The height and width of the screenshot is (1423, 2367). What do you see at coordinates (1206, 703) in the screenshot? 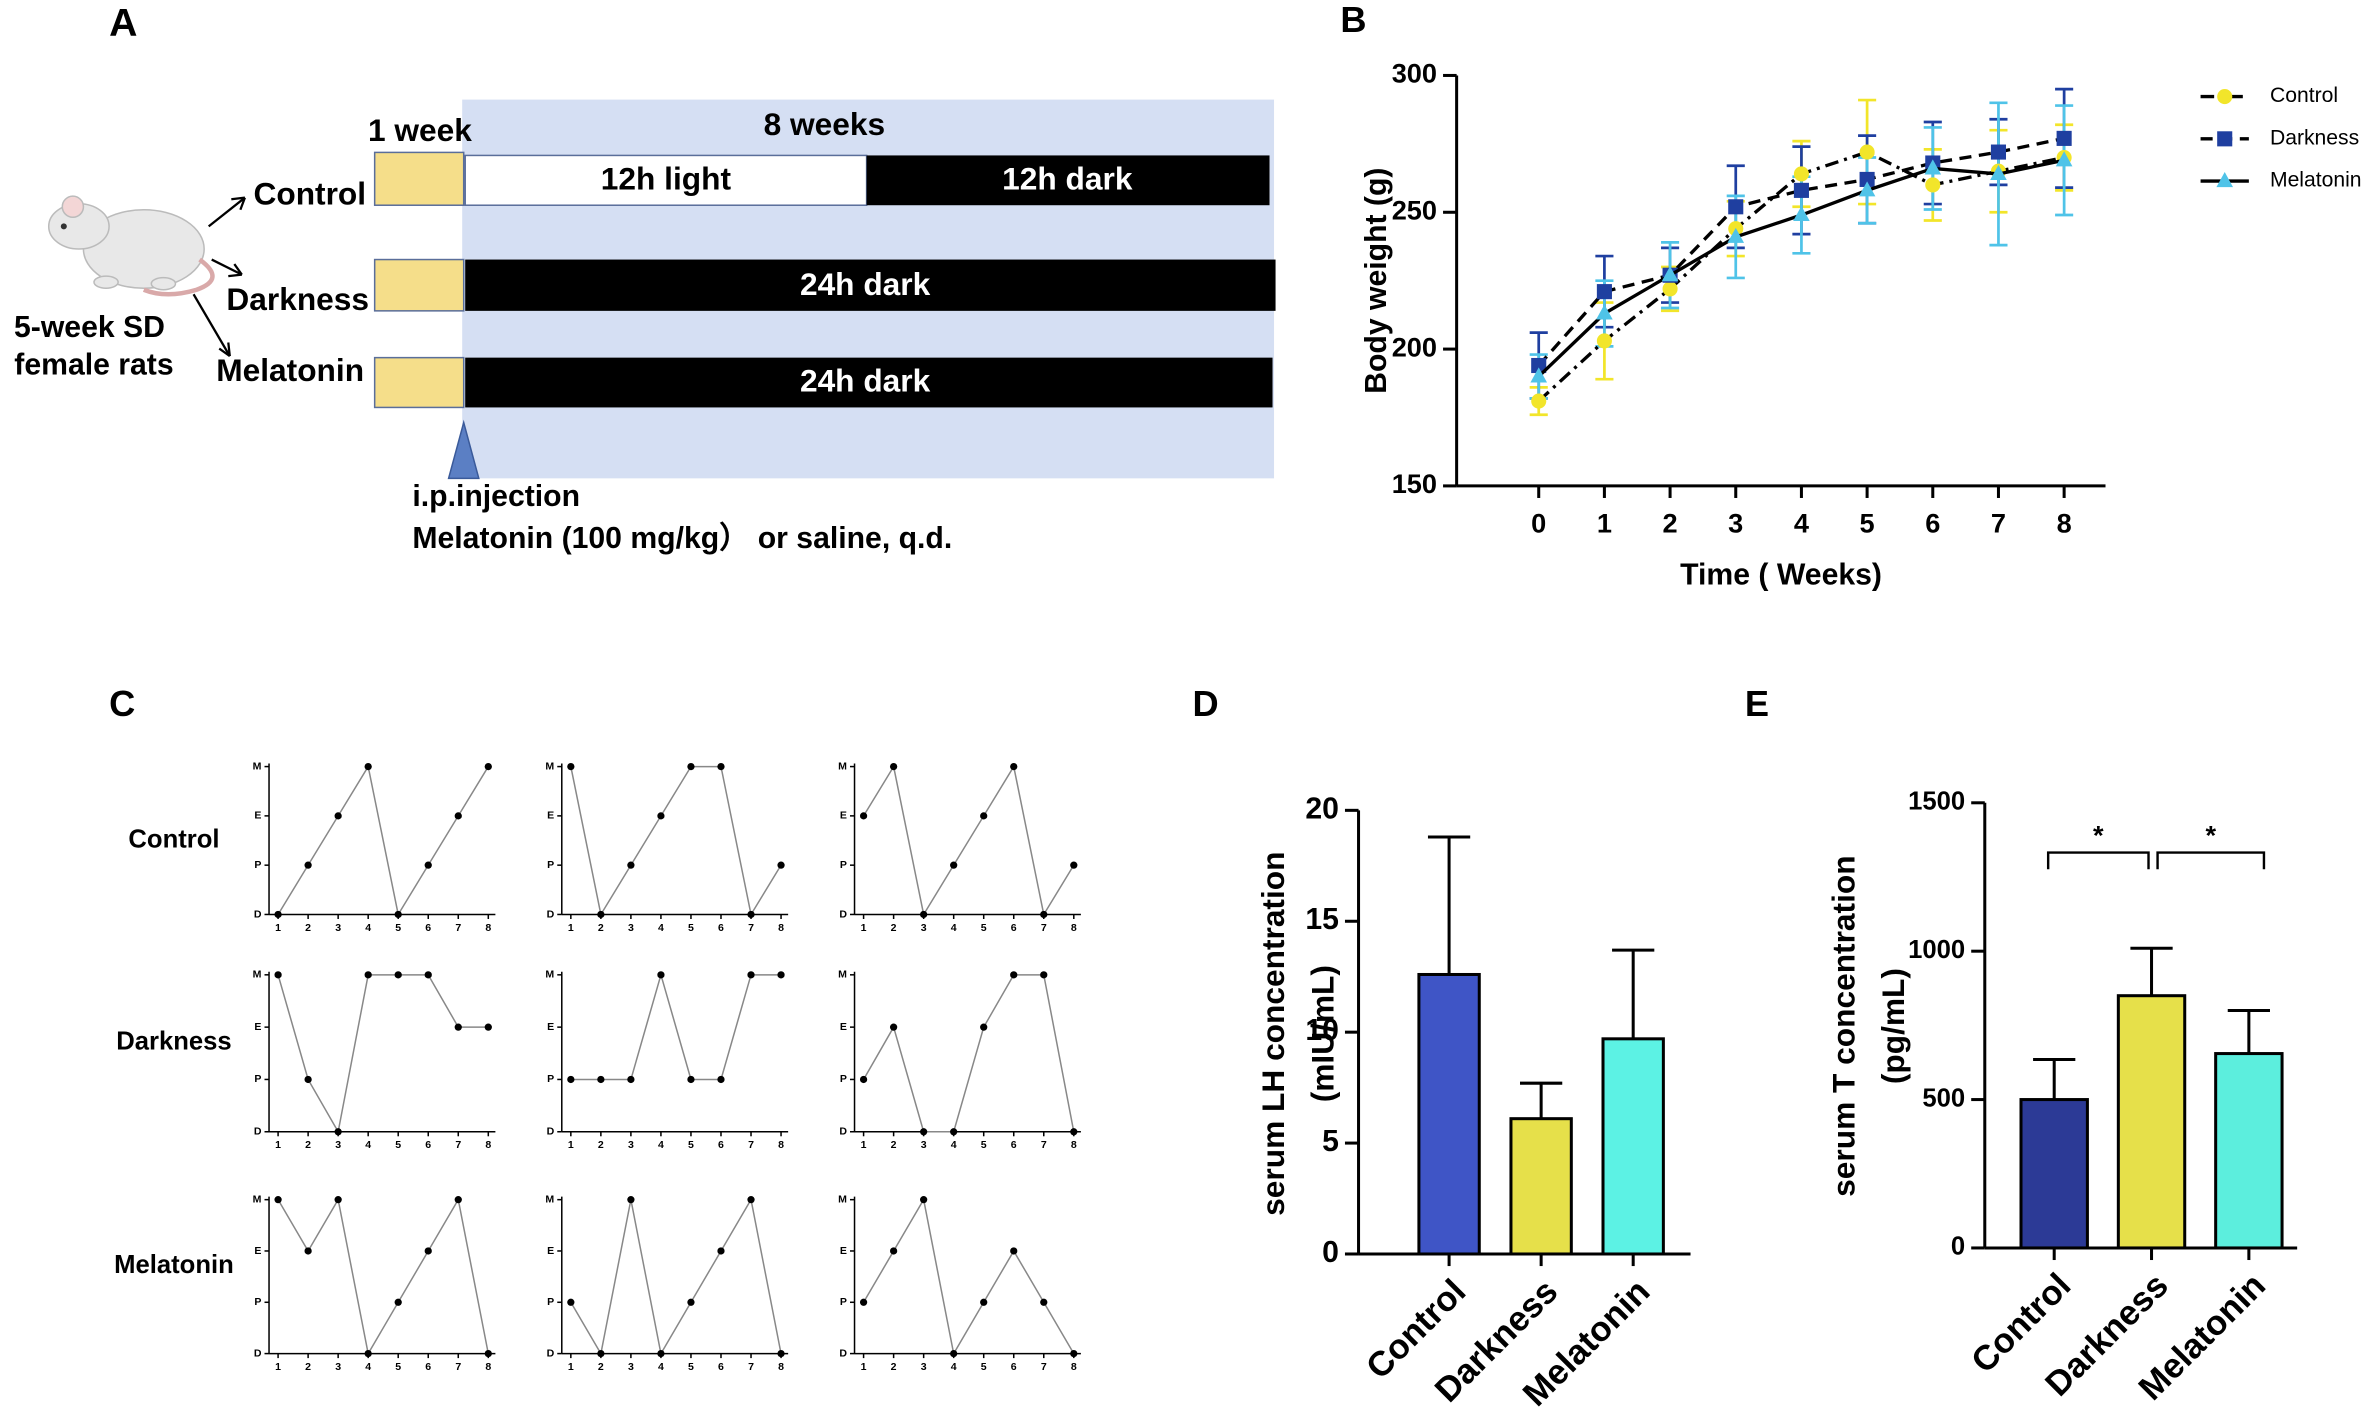
I see `panel-label: D` at bounding box center [1206, 703].